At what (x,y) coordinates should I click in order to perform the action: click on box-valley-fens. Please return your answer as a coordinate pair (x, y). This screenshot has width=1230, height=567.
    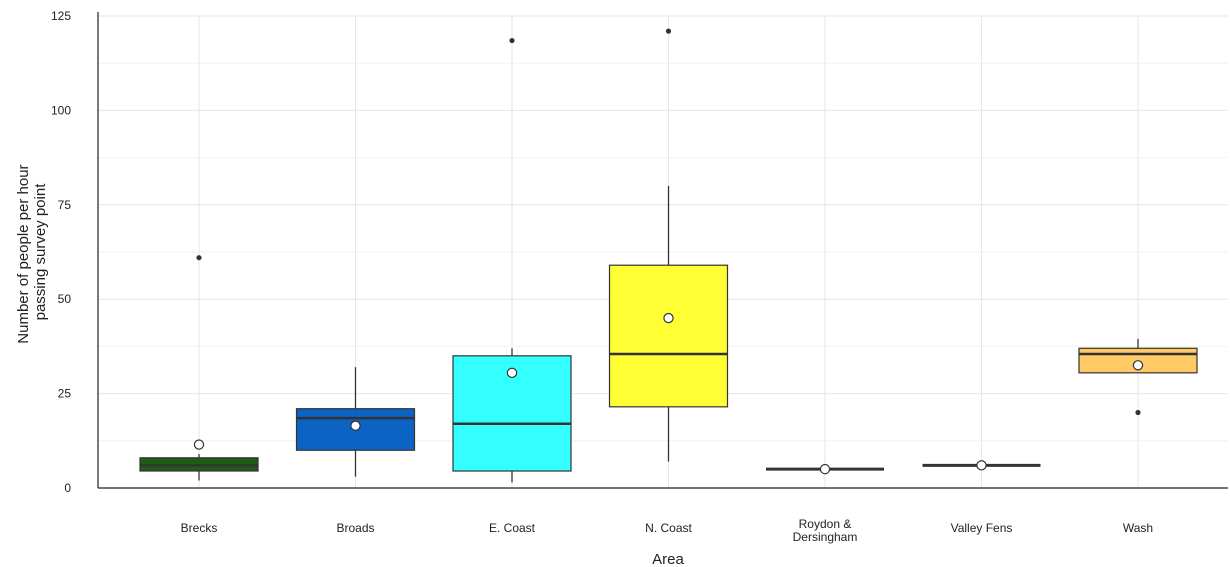
    Looking at the image, I should click on (981, 465).